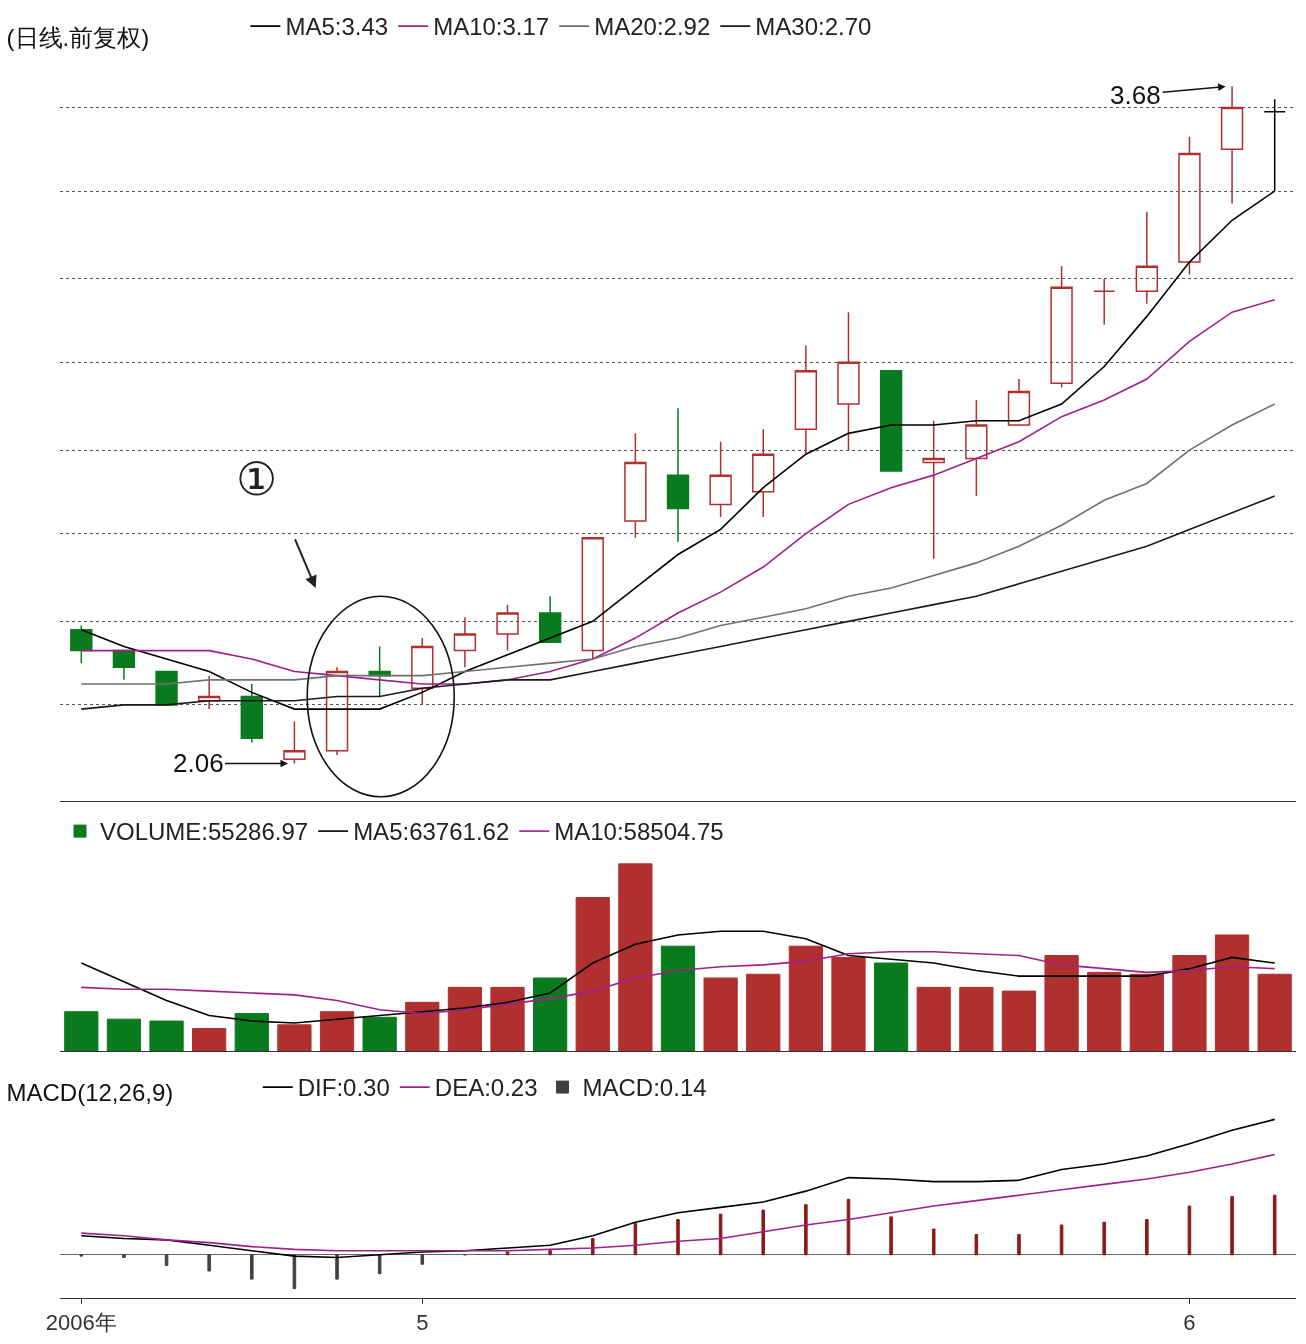 The image size is (1306, 1344). What do you see at coordinates (81, 1323) in the screenshot?
I see `x-tick-label: 2006年` at bounding box center [81, 1323].